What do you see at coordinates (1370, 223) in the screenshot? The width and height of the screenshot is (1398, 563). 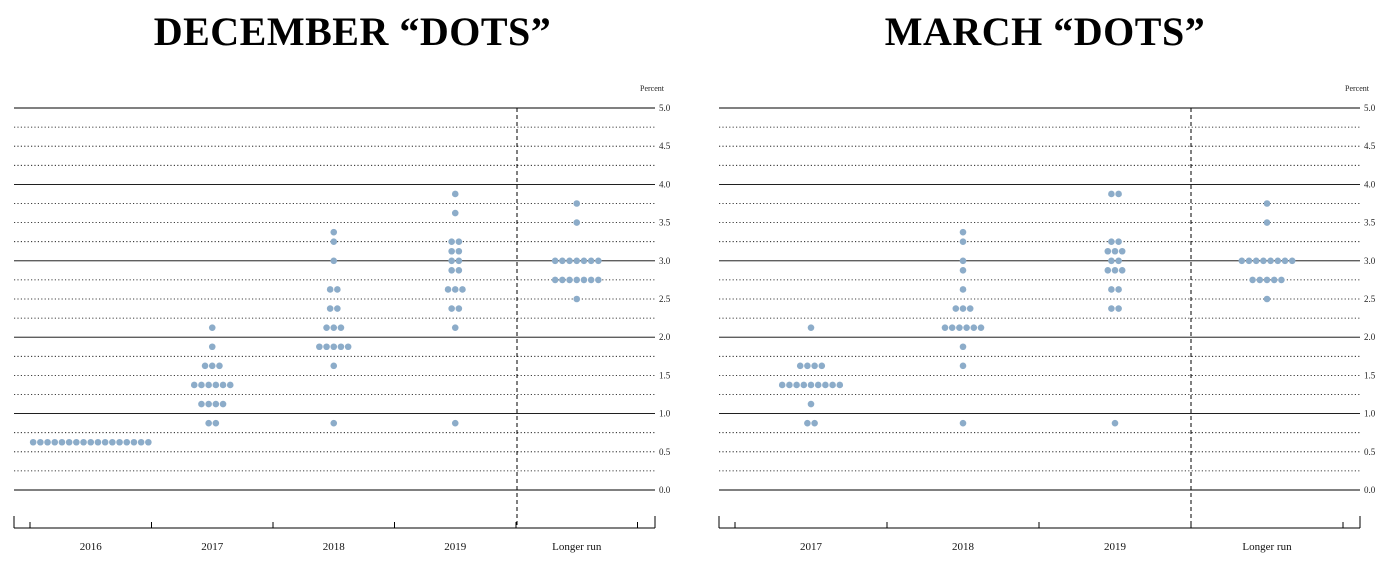 I see `y-tick-label: 3.5` at bounding box center [1370, 223].